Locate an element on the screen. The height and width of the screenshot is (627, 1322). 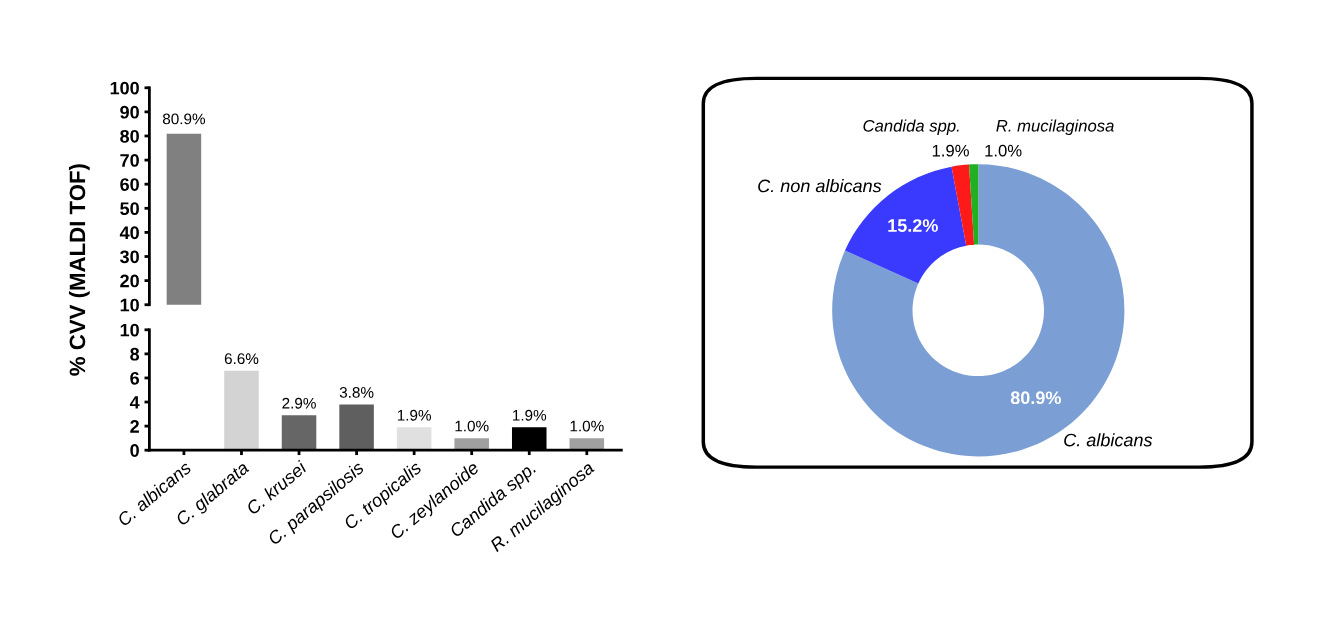
y-tick-label: 30 is located at coordinates (129, 257).